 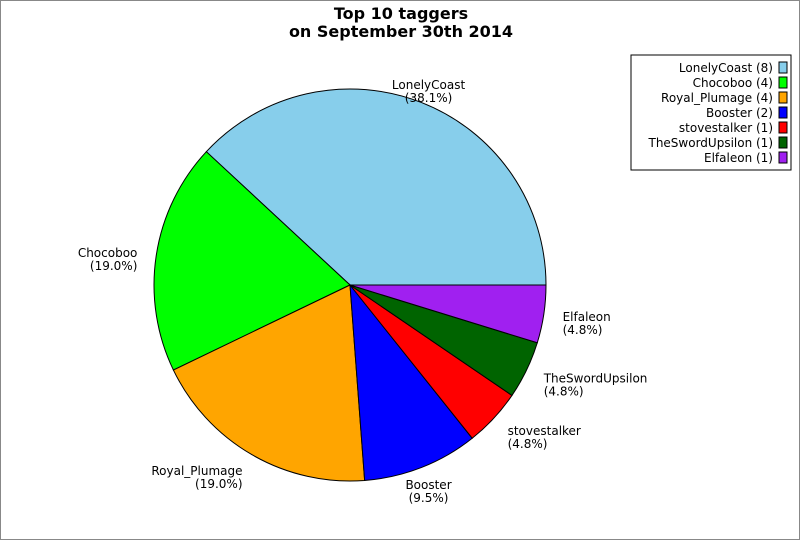 What do you see at coordinates (429, 85) in the screenshot?
I see `slice-label: LonelyCoast` at bounding box center [429, 85].